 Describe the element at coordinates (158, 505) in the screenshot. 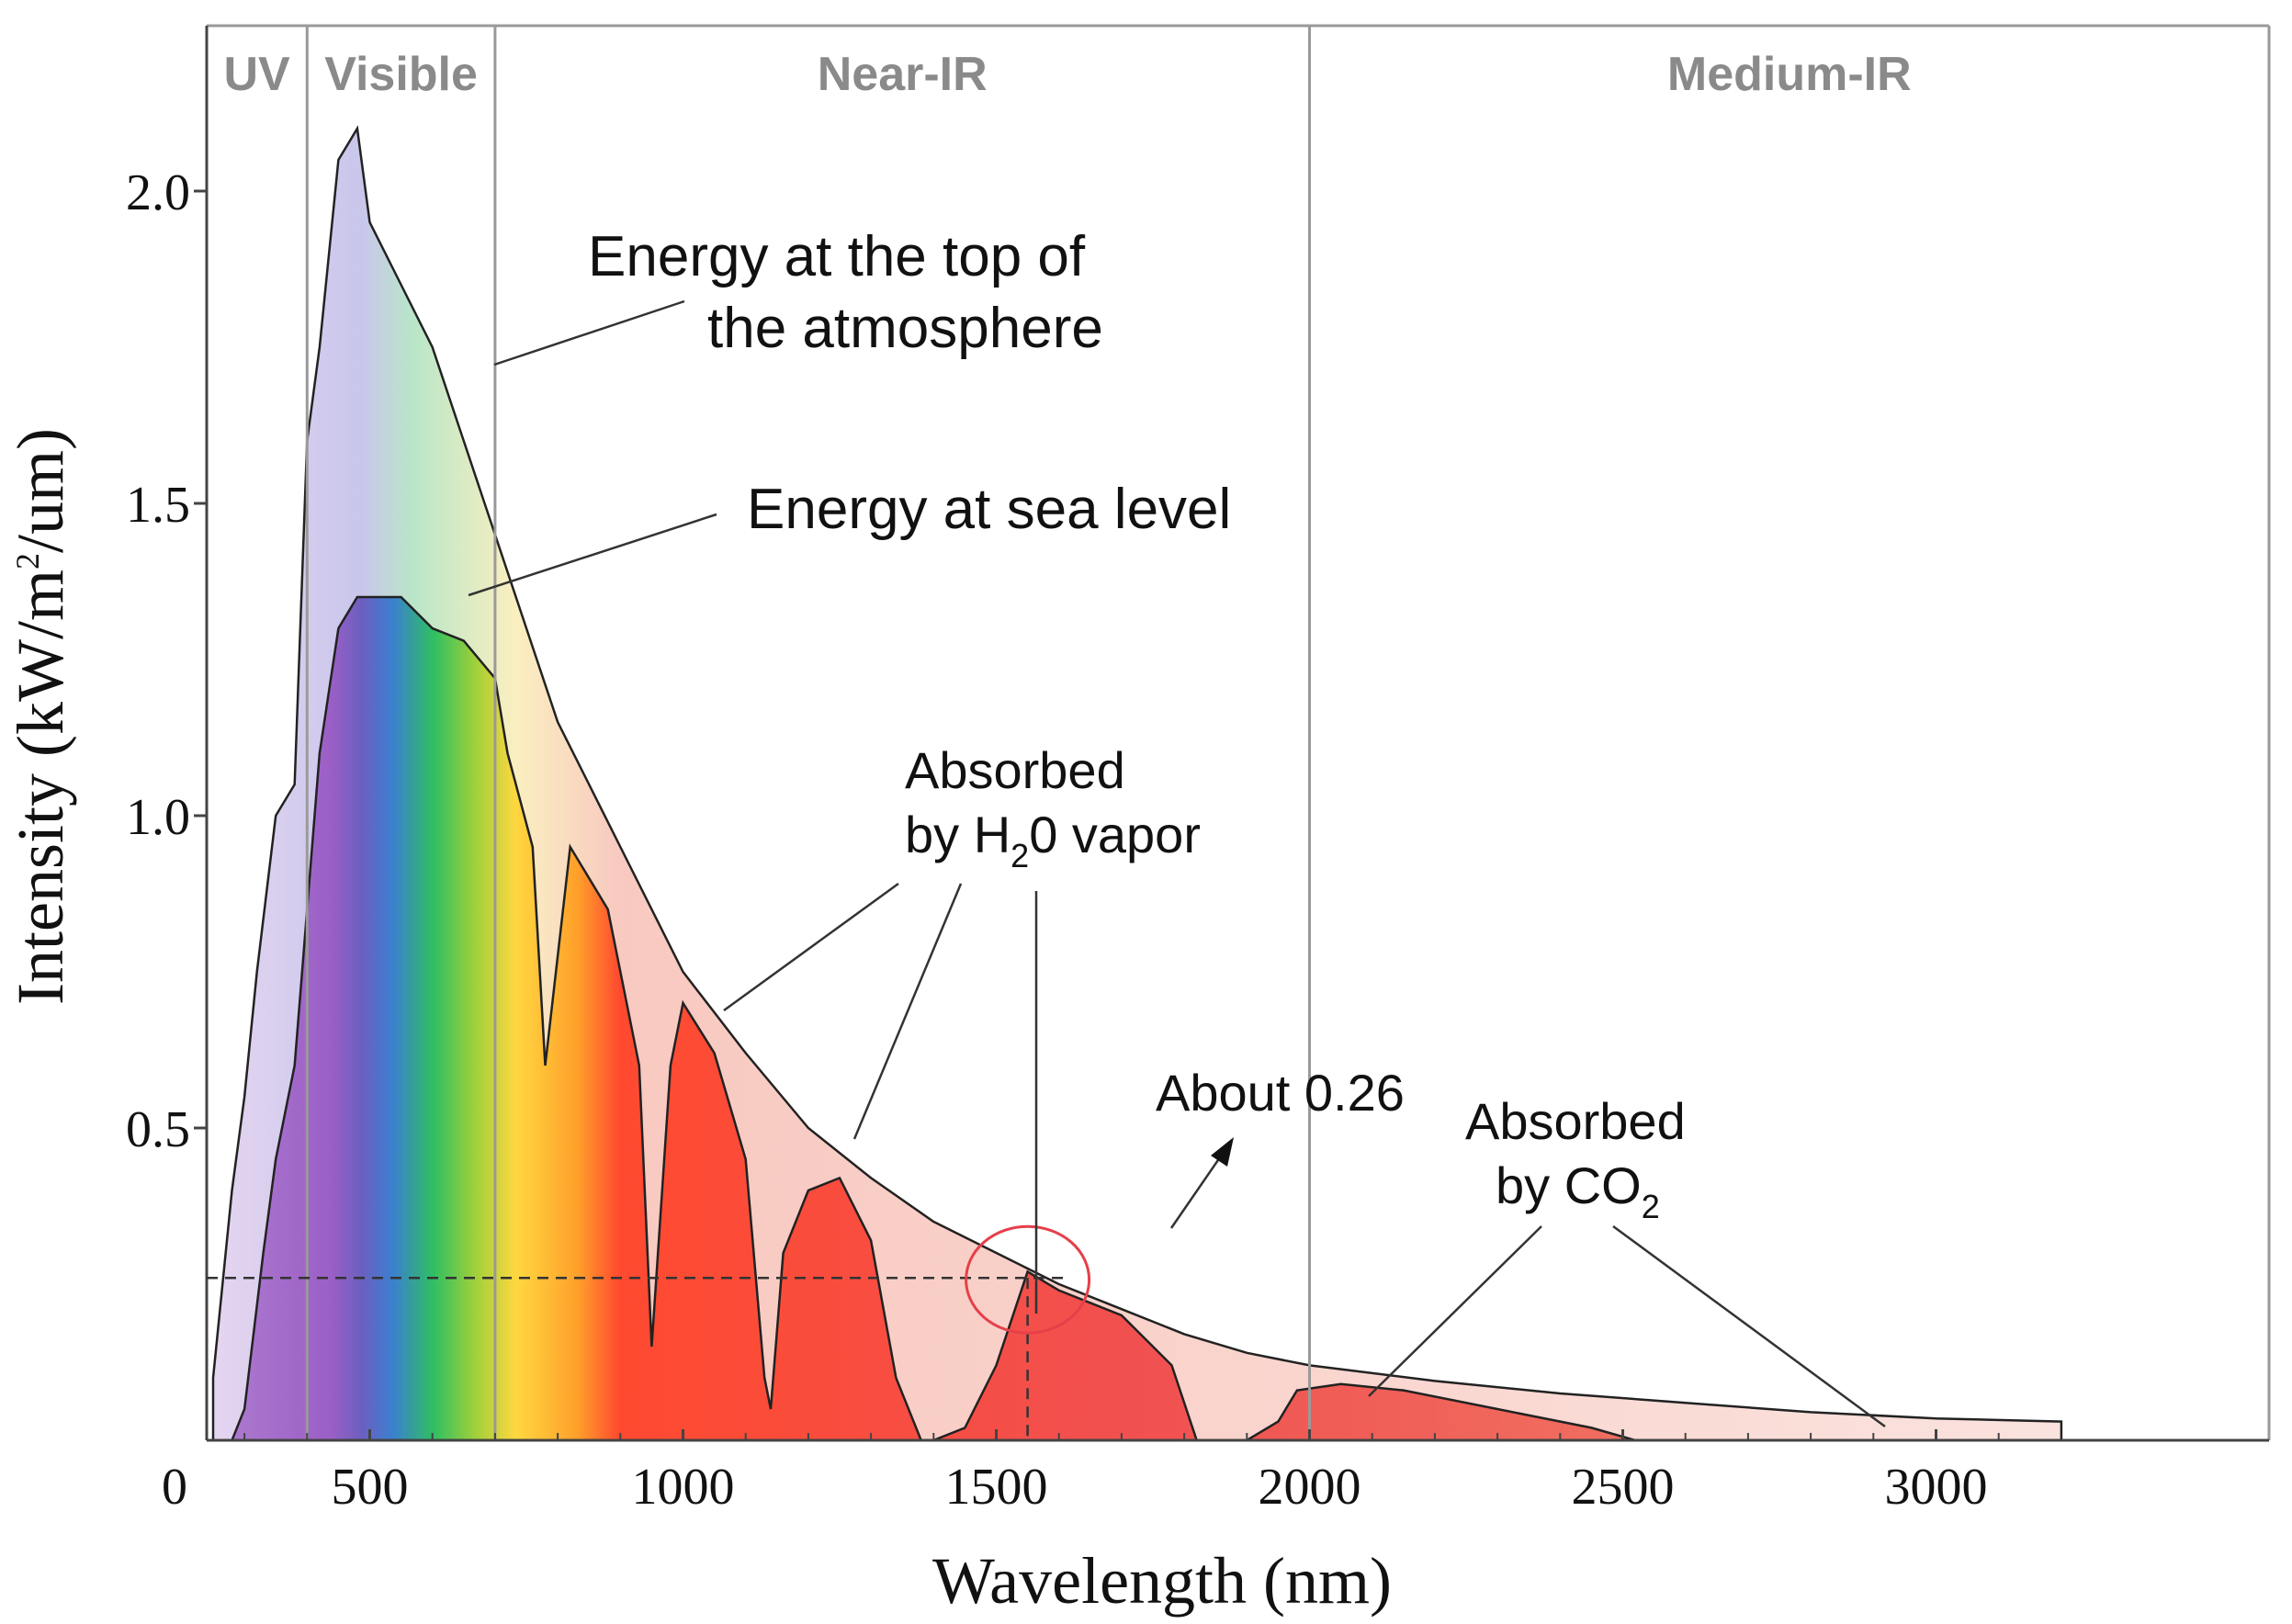

I see `y-tick-label: 1.5` at that location.